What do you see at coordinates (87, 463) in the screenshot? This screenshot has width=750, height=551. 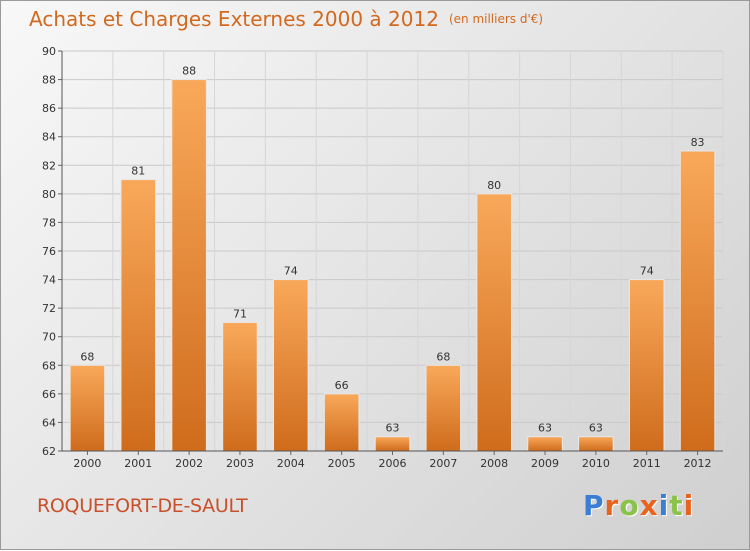 I see `x-tick-label: 2000` at bounding box center [87, 463].